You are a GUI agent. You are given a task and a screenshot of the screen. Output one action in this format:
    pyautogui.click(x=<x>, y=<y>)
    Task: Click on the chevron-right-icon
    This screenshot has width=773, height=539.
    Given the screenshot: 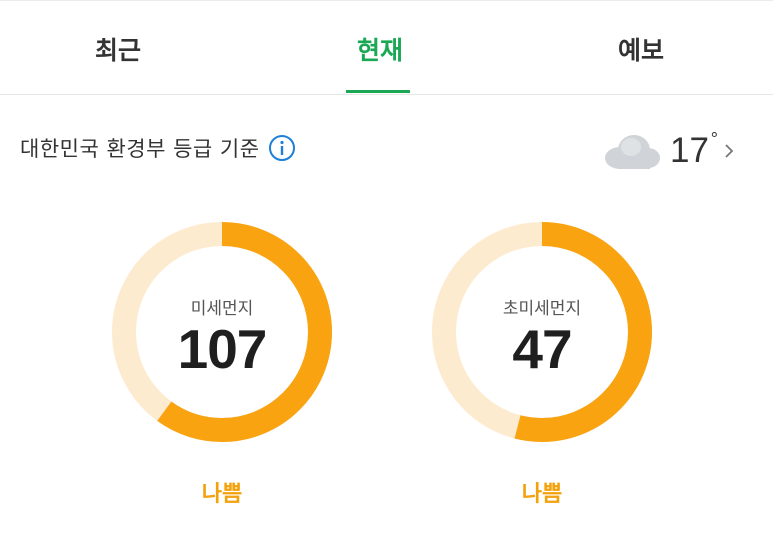 What is the action you would take?
    pyautogui.click(x=729, y=151)
    